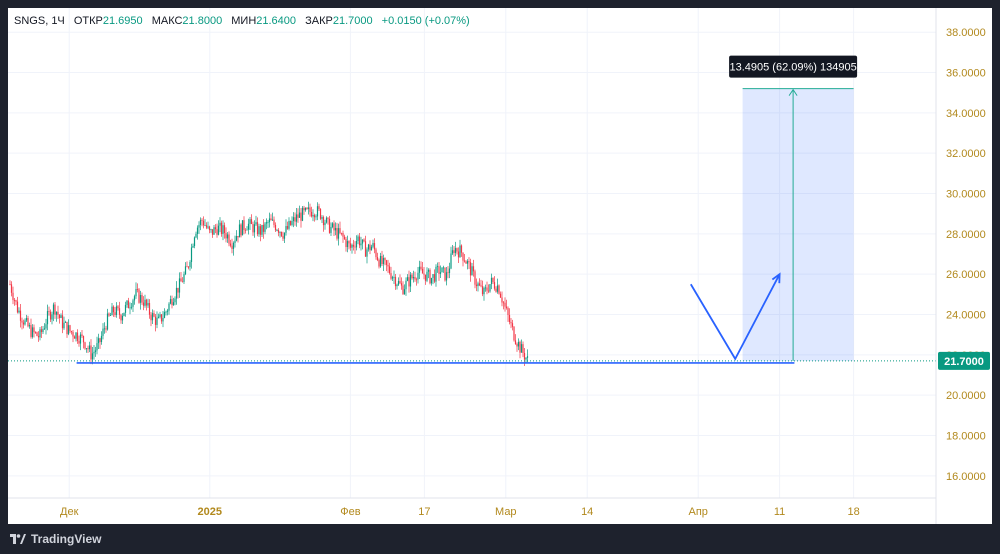  What do you see at coordinates (66, 539) in the screenshot?
I see `brand-name: TradingView` at bounding box center [66, 539].